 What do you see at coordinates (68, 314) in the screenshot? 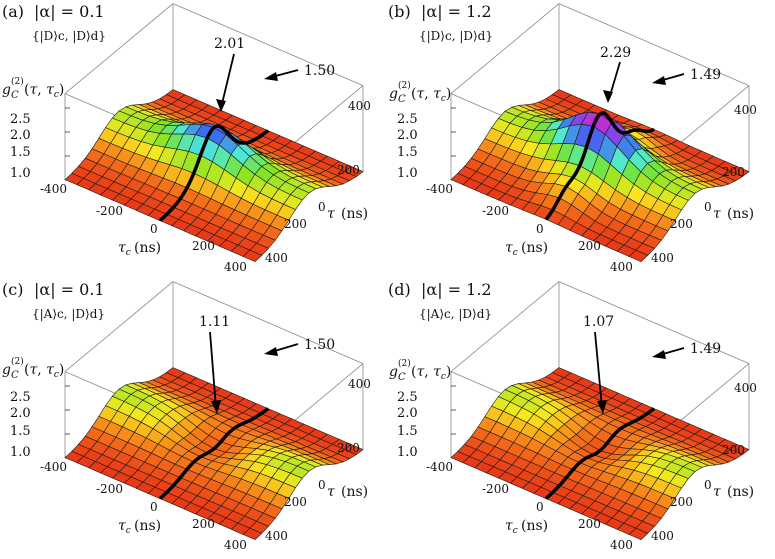
I see `panel-subtitle: {|A⟩c, |D⟩d}` at bounding box center [68, 314].